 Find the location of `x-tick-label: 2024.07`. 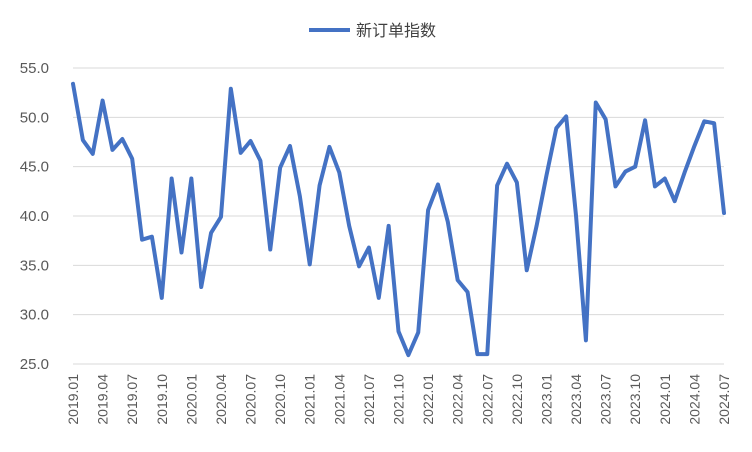

x-tick-label: 2024.07 is located at coordinates (724, 399).